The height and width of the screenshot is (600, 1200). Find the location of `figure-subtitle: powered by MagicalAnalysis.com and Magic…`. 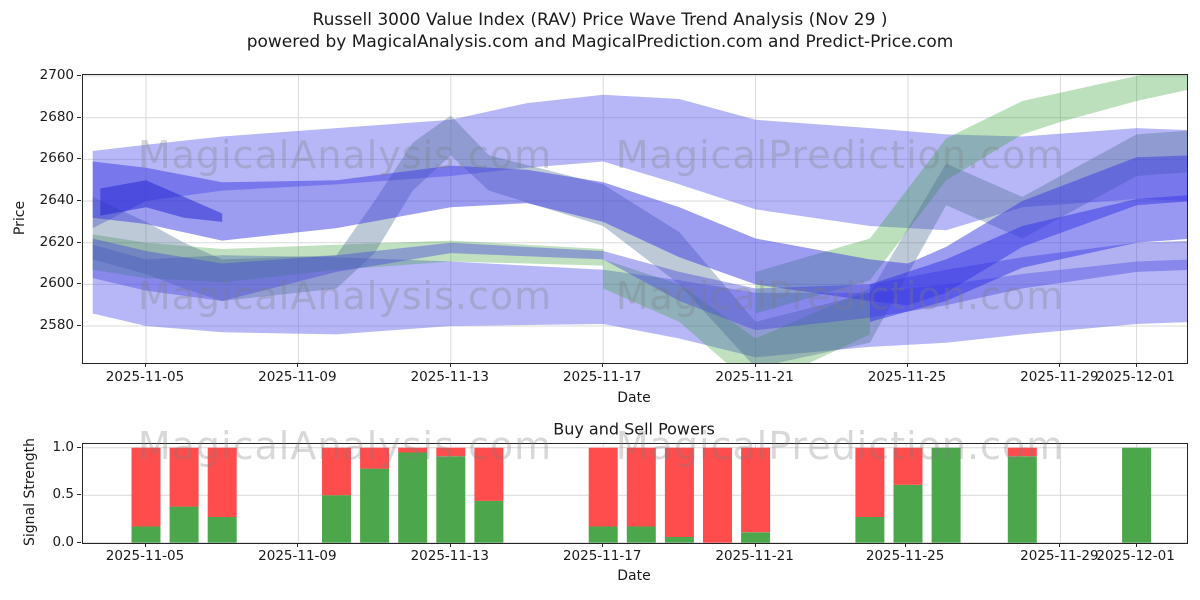

figure-subtitle: powered by MagicalAnalysis.com and Magic… is located at coordinates (600, 42).